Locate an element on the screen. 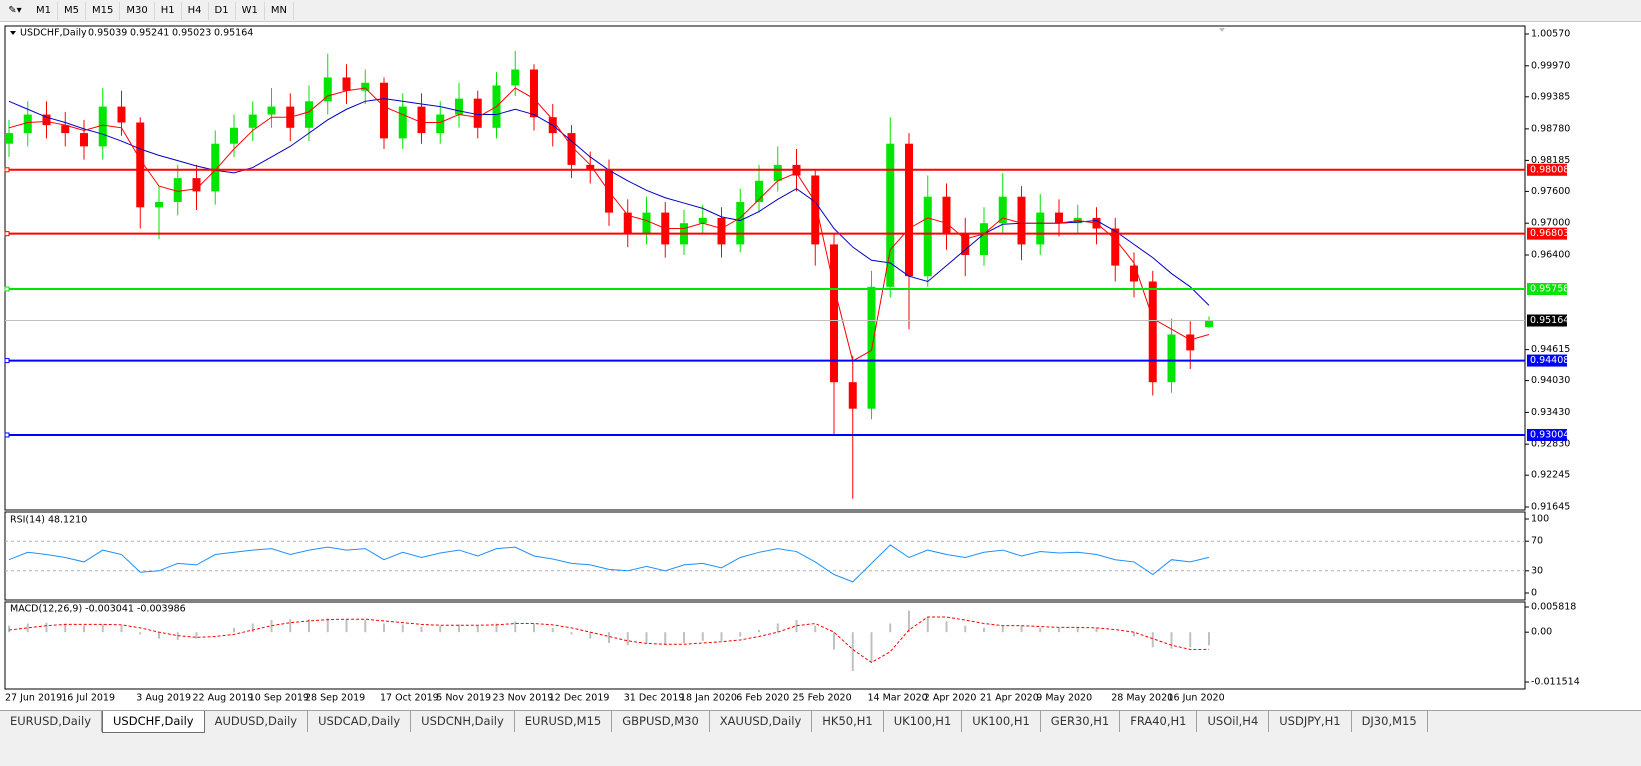 The height and width of the screenshot is (766, 1641). y-tick-label: 0.92830 is located at coordinates (1550, 444).